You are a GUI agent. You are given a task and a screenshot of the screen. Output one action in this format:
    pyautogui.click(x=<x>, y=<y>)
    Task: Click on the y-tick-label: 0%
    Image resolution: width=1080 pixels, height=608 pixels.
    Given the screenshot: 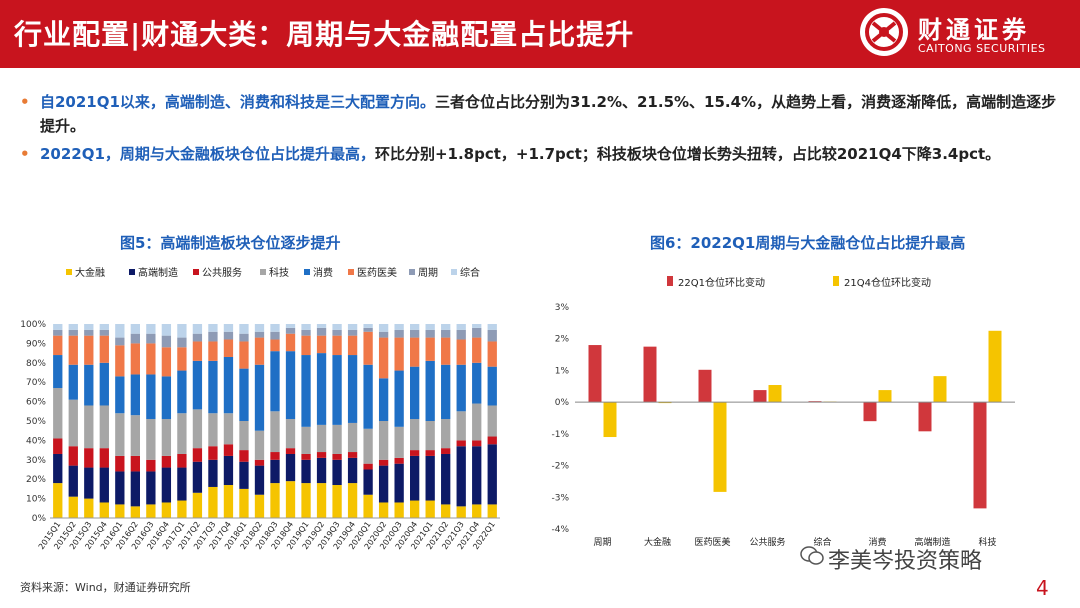 What is the action you would take?
    pyautogui.click(x=39, y=519)
    